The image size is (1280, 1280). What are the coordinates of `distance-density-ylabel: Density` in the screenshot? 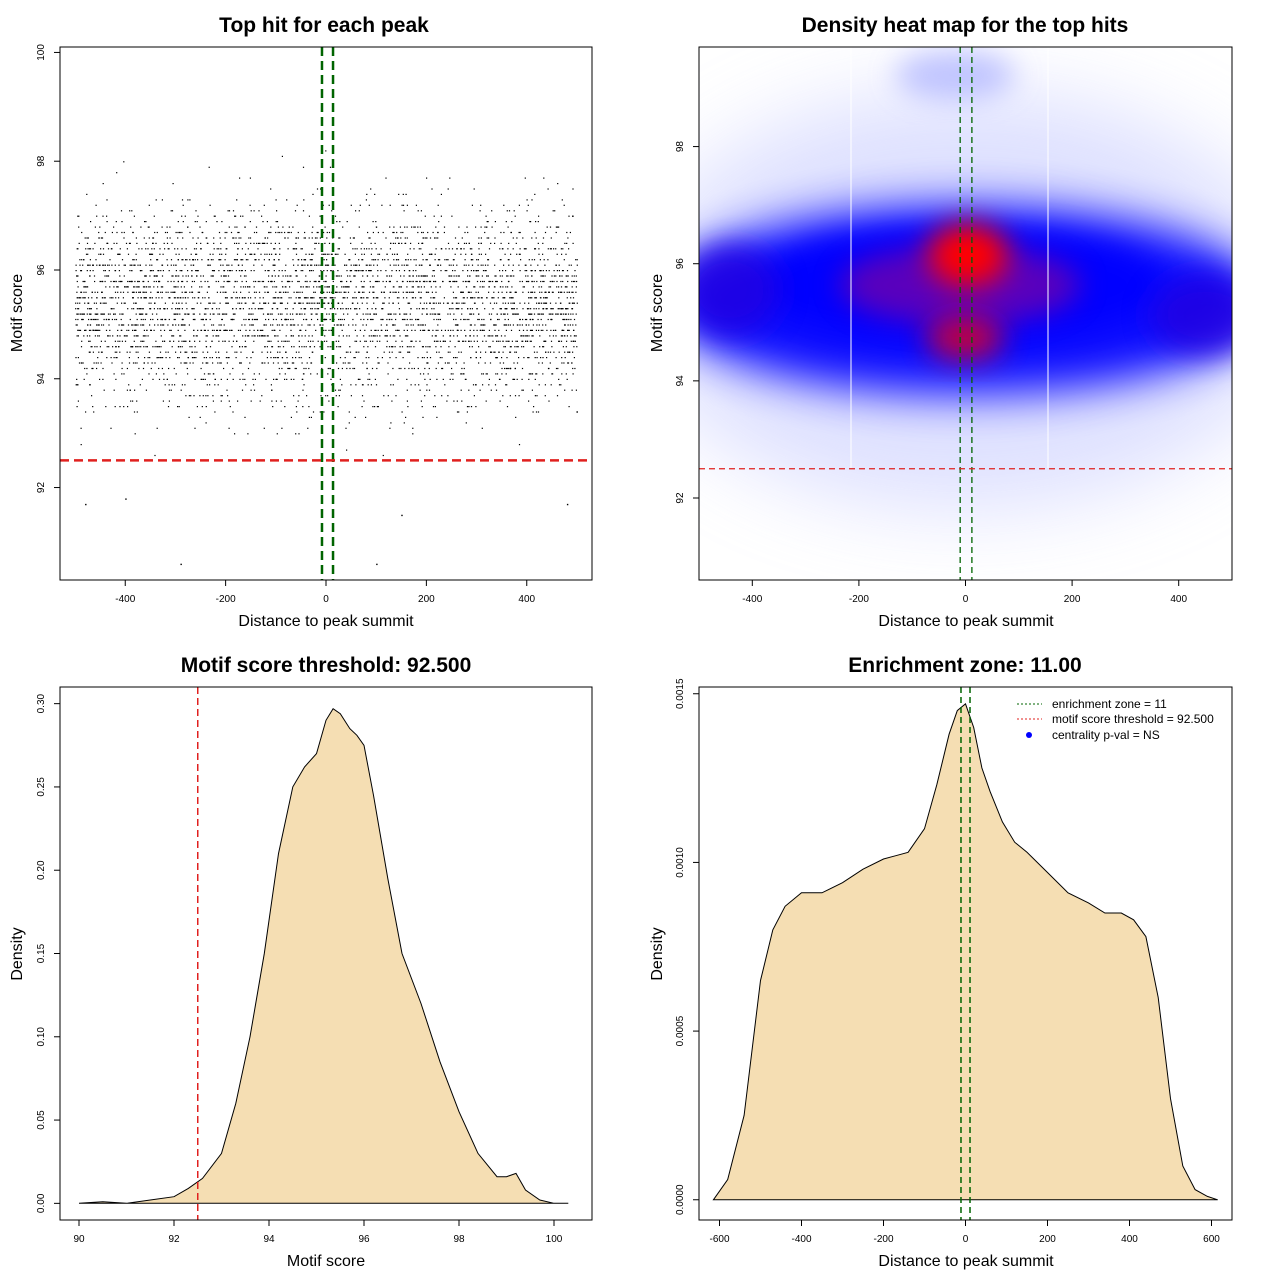 It's located at (657, 953).